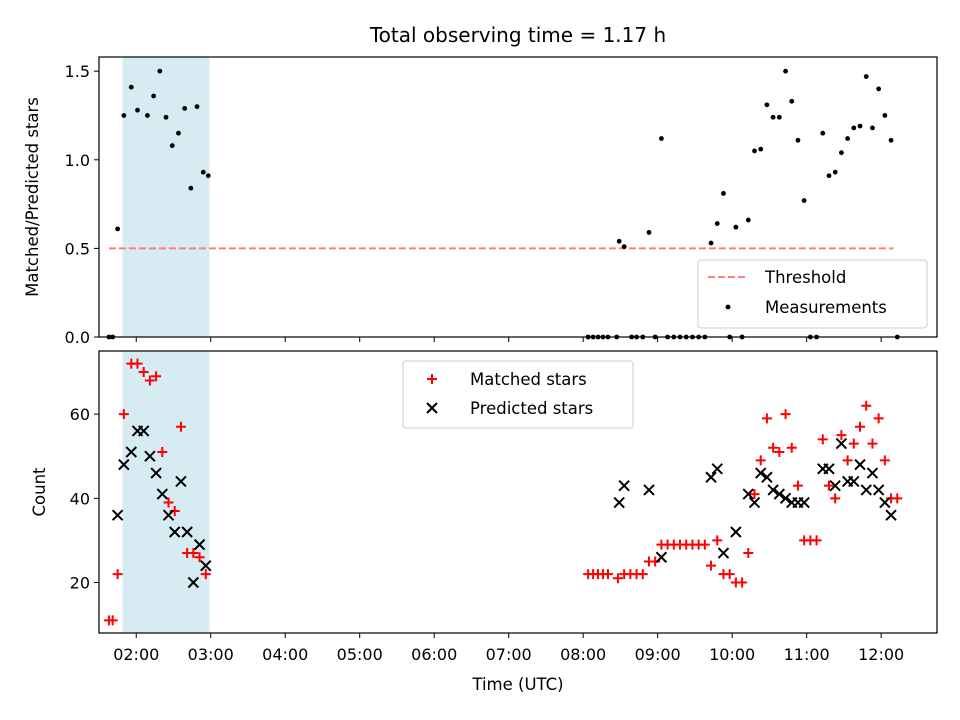 The height and width of the screenshot is (720, 960). What do you see at coordinates (728, 307) in the screenshot?
I see `legend-measurement-swatch` at bounding box center [728, 307].